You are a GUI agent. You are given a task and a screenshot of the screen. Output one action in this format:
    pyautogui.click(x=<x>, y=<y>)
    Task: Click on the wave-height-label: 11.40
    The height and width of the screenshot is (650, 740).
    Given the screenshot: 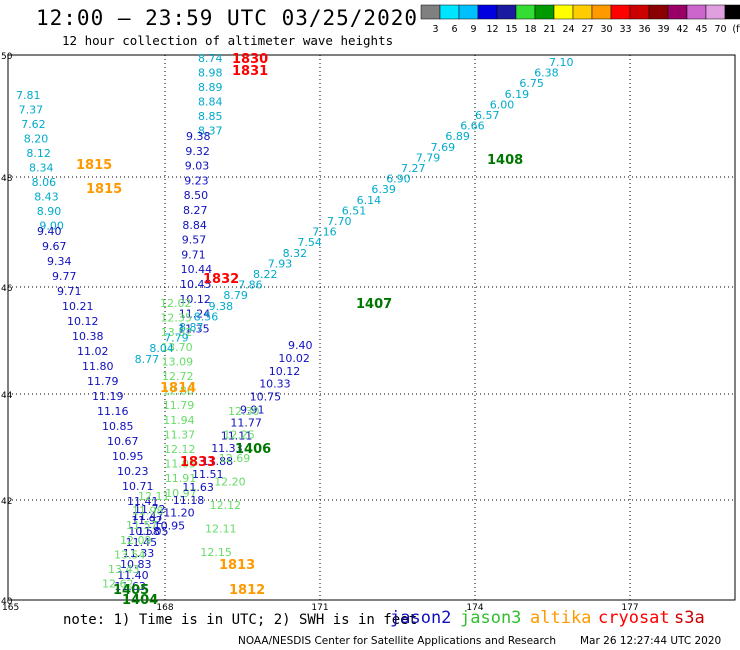 What is the action you would take?
    pyautogui.click(x=133, y=575)
    